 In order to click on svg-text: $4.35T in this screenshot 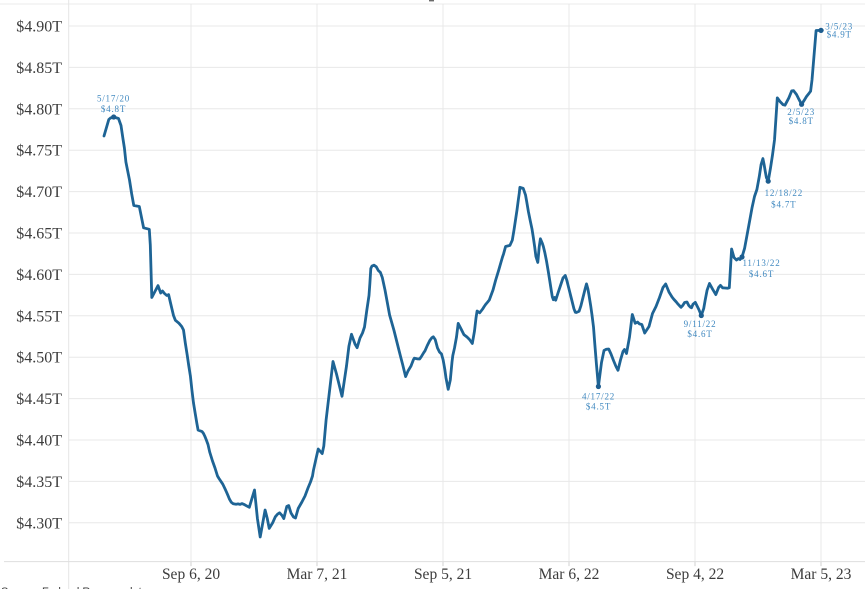, I will do `click(39, 482)`.